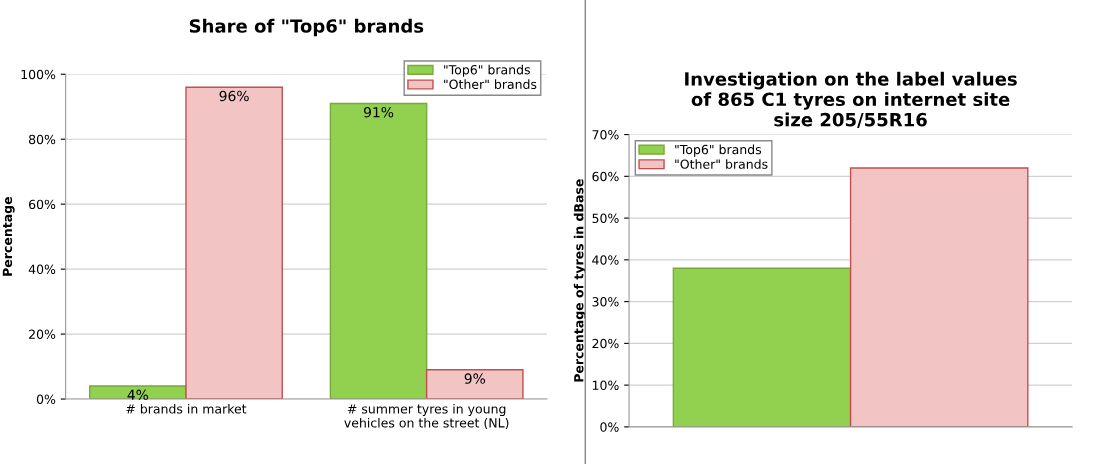 The image size is (1094, 464). Describe the element at coordinates (605, 385) in the screenshot. I see `y-tick-label: 10%` at that location.